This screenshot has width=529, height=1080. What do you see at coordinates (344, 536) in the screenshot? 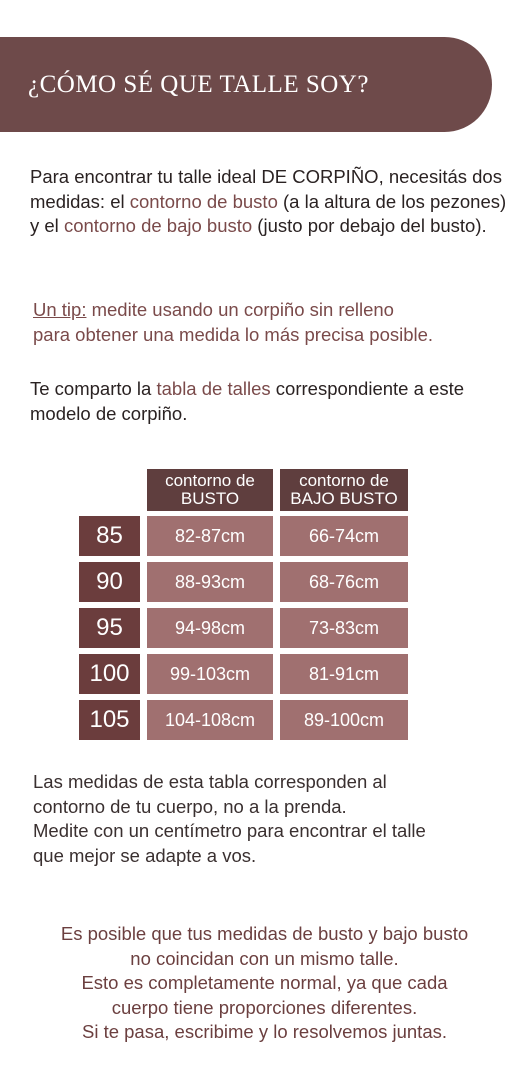
I see `measure-cell: 66-74cm` at bounding box center [344, 536].